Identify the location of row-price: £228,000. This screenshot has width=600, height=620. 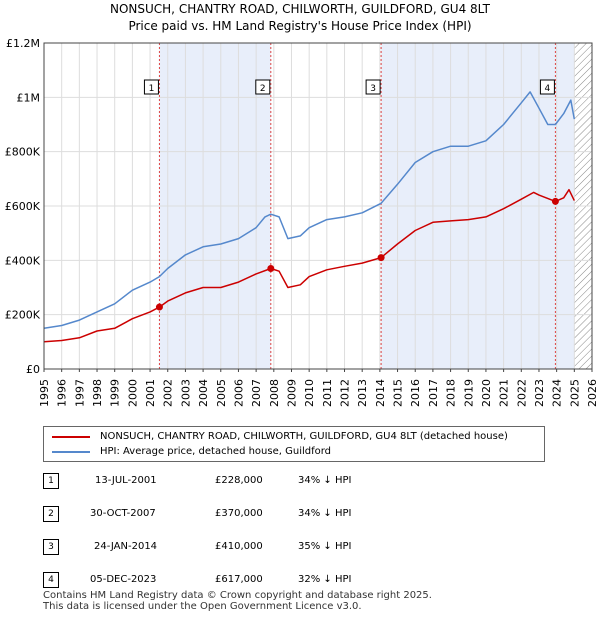
(239, 480).